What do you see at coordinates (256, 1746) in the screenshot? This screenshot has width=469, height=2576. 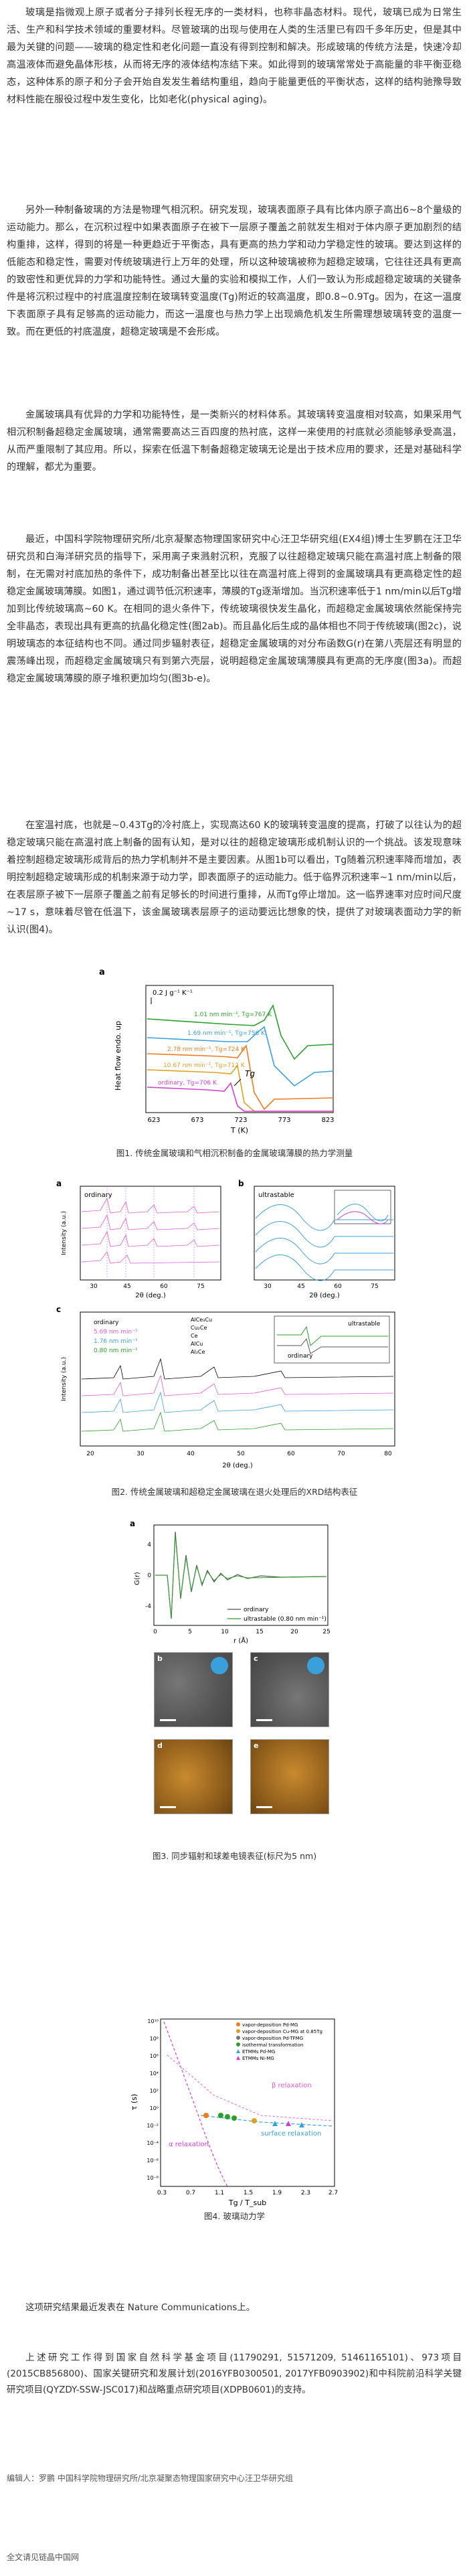 I see `fig3-e-tag: e` at bounding box center [256, 1746].